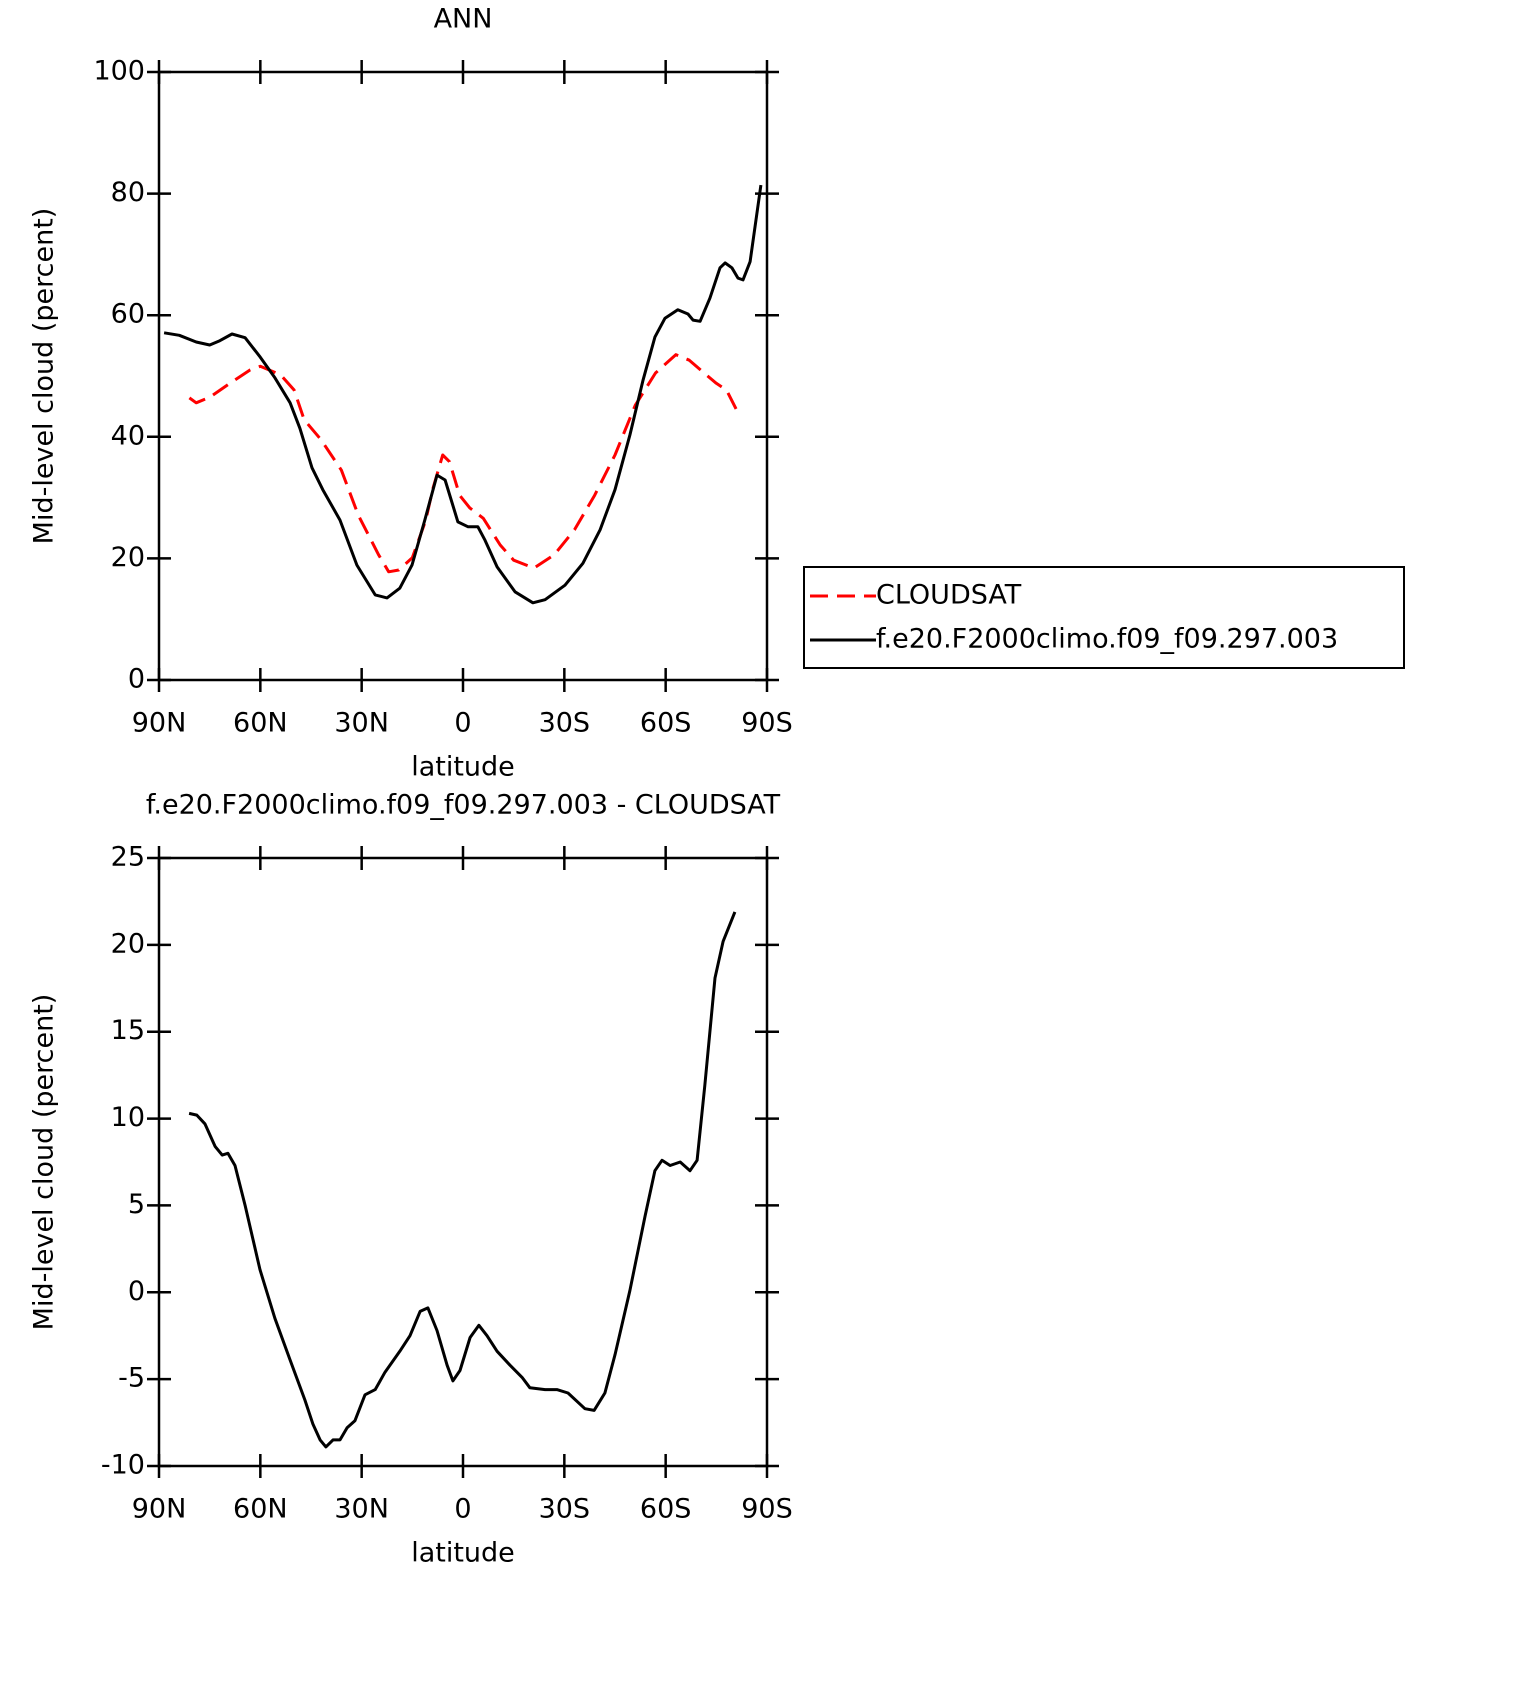 The image size is (1513, 1682). What do you see at coordinates (136, 1204) in the screenshot?
I see `y-tick-label: 5` at bounding box center [136, 1204].